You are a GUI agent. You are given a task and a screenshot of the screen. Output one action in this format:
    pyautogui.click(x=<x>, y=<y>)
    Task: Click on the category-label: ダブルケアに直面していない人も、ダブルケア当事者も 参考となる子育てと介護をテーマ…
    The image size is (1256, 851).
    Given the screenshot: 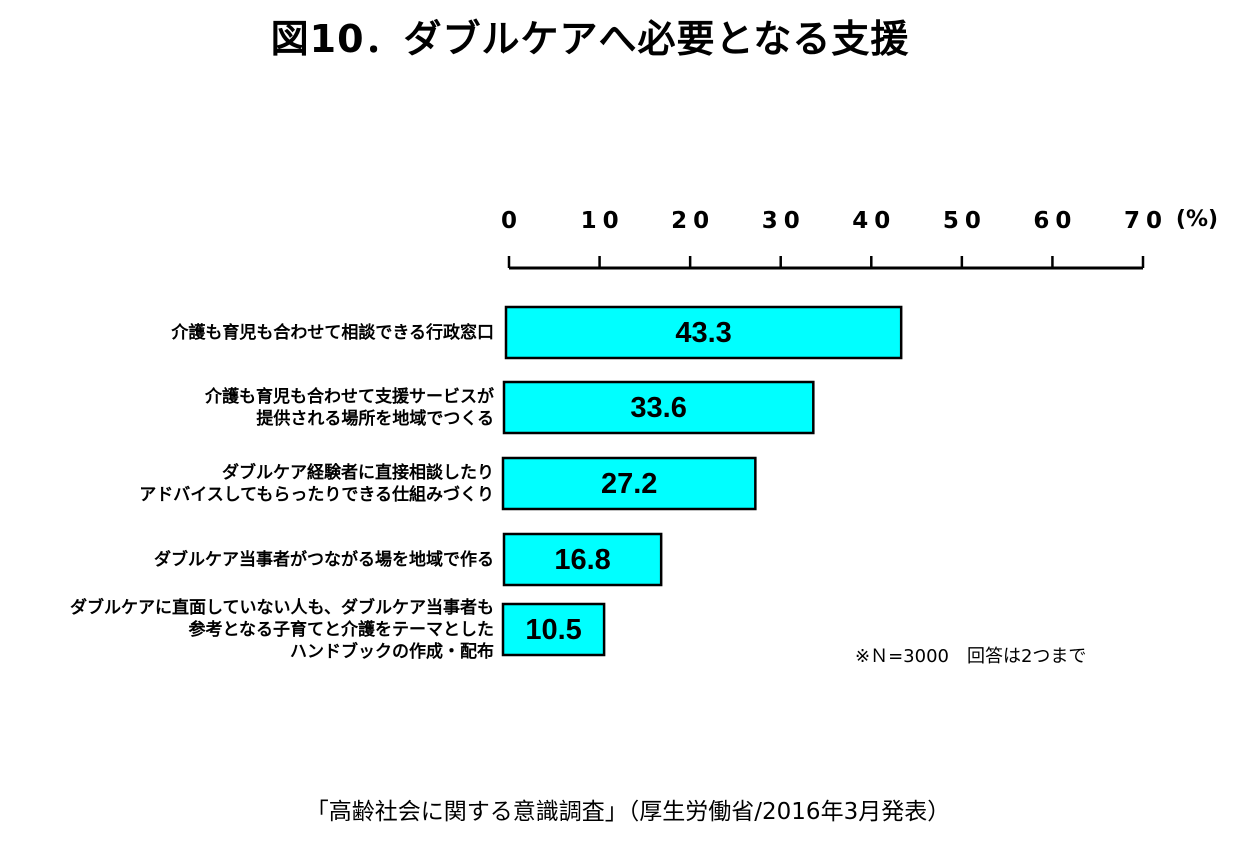 What is the action you would take?
    pyautogui.click(x=282, y=629)
    